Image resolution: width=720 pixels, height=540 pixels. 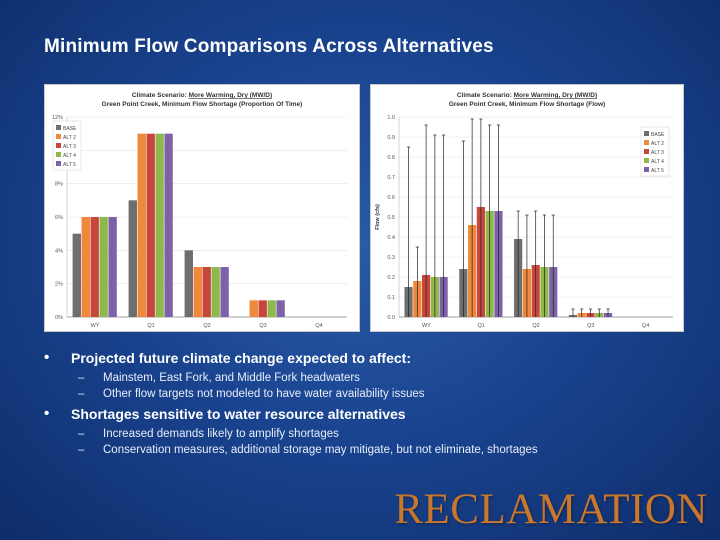 I want to click on y-axis-label: Flow (cfs), so click(x=378, y=217).